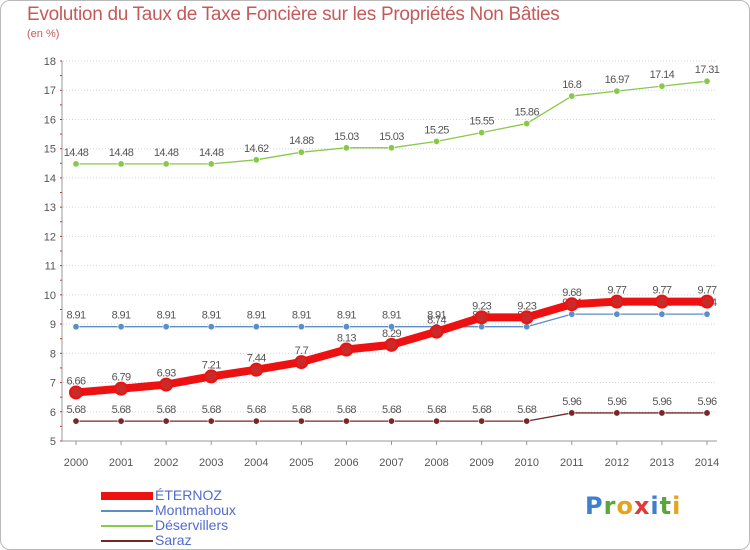 The width and height of the screenshot is (750, 550). I want to click on legend: ÉTERNOZ Montmahoux Déservillers Saraz, so click(211, 517).